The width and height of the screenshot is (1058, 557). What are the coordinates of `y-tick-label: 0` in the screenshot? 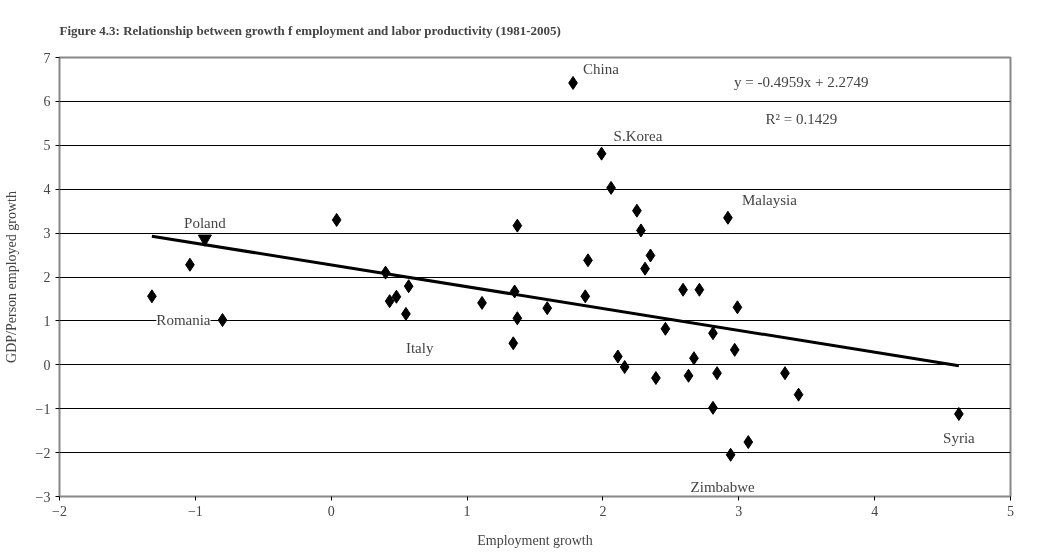 It's located at (47, 365).